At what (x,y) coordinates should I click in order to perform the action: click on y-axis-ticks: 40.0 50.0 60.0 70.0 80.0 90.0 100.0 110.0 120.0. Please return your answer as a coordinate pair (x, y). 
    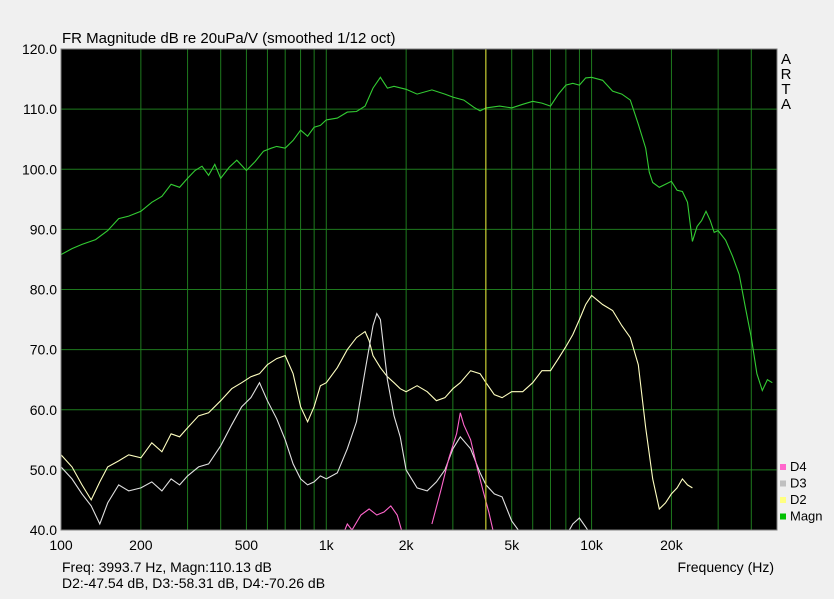
    Looking at the image, I should click on (39, 289).